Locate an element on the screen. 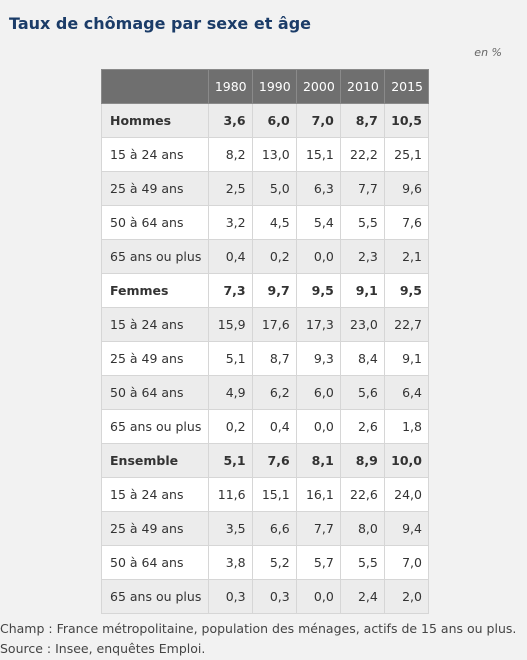  table-cell: 3,6 is located at coordinates (230, 120).